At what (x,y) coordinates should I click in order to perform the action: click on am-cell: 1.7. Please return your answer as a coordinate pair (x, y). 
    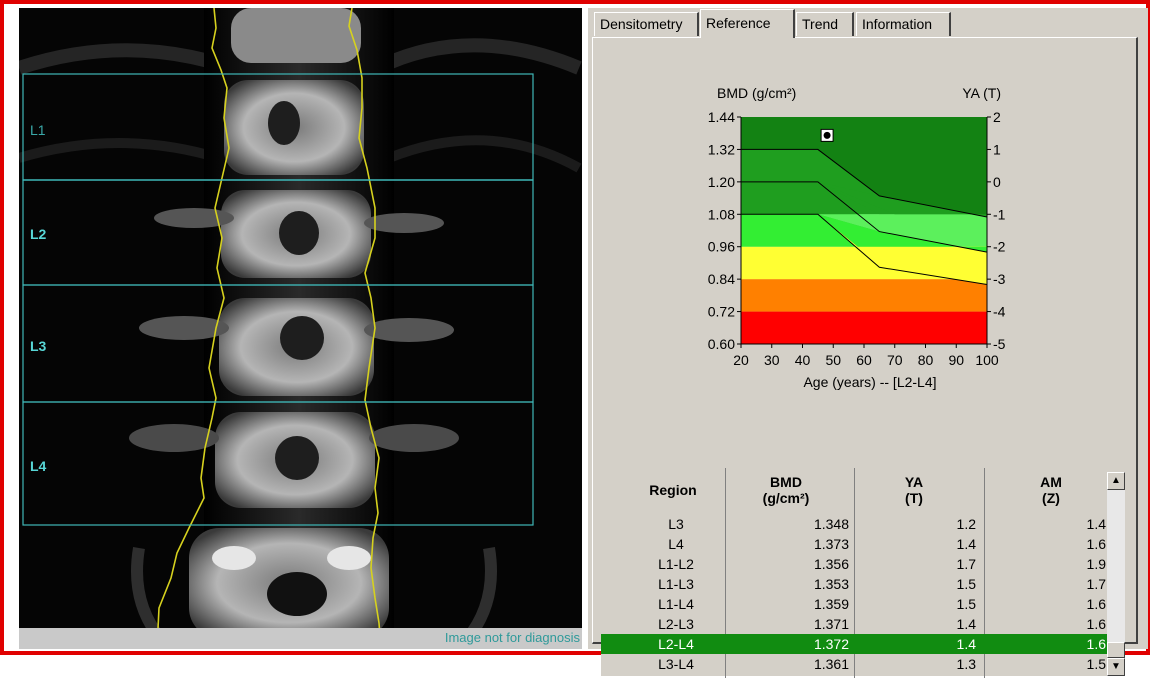
    Looking at the image, I should click on (1096, 584).